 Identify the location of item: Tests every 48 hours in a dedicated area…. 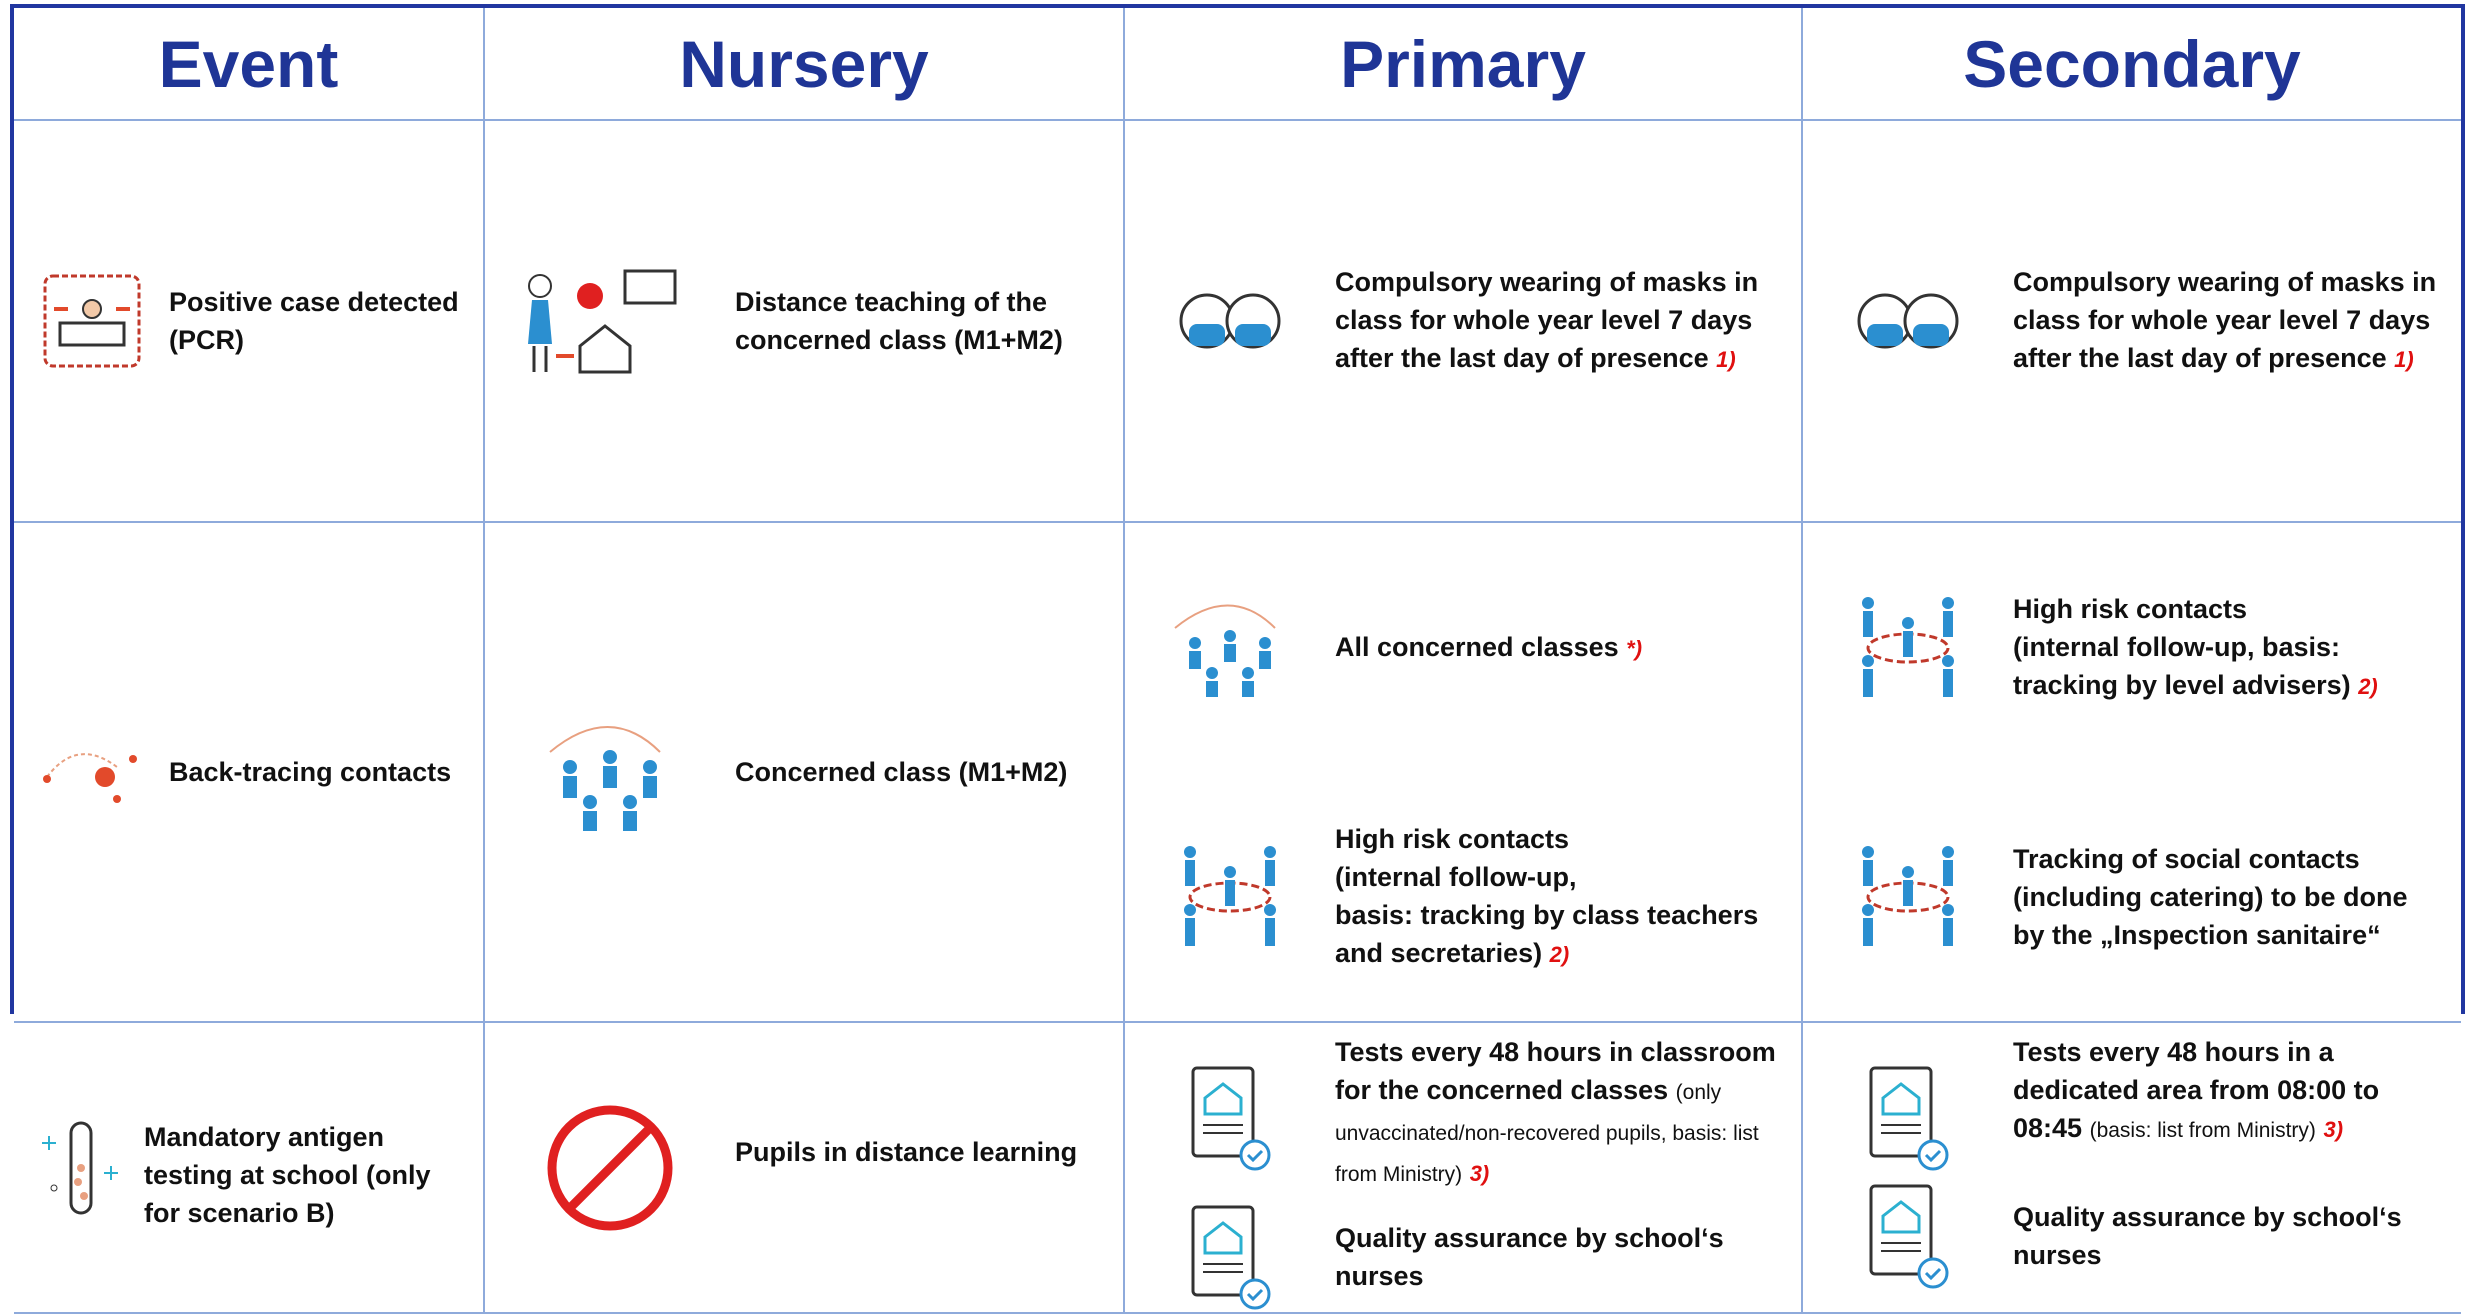
(2132, 1103).